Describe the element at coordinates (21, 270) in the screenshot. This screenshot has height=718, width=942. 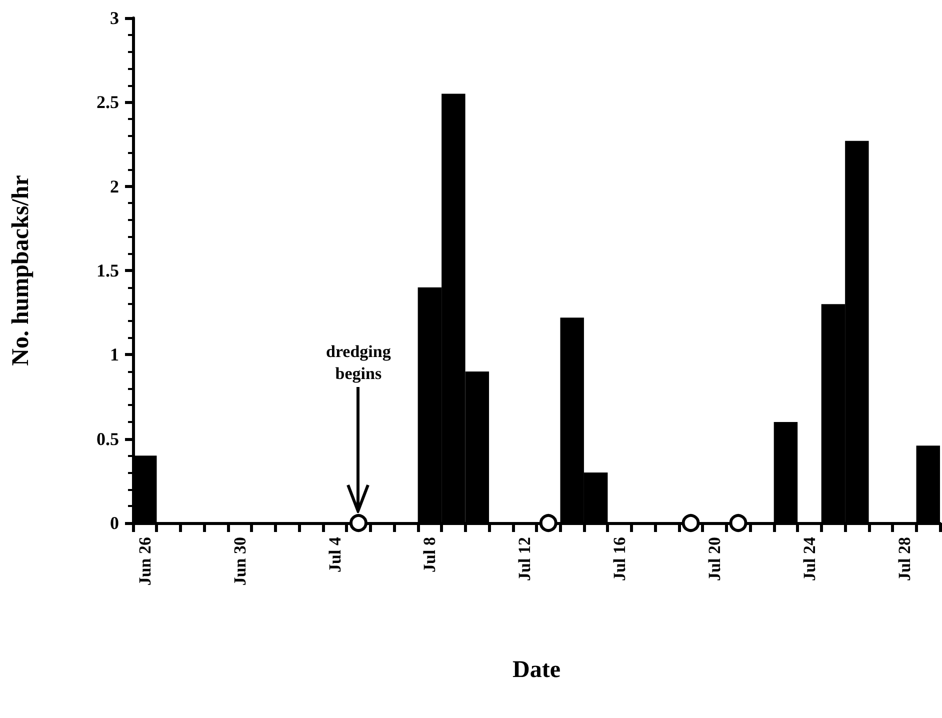
I see `y-axis-title: No. humpbacks/hr` at that location.